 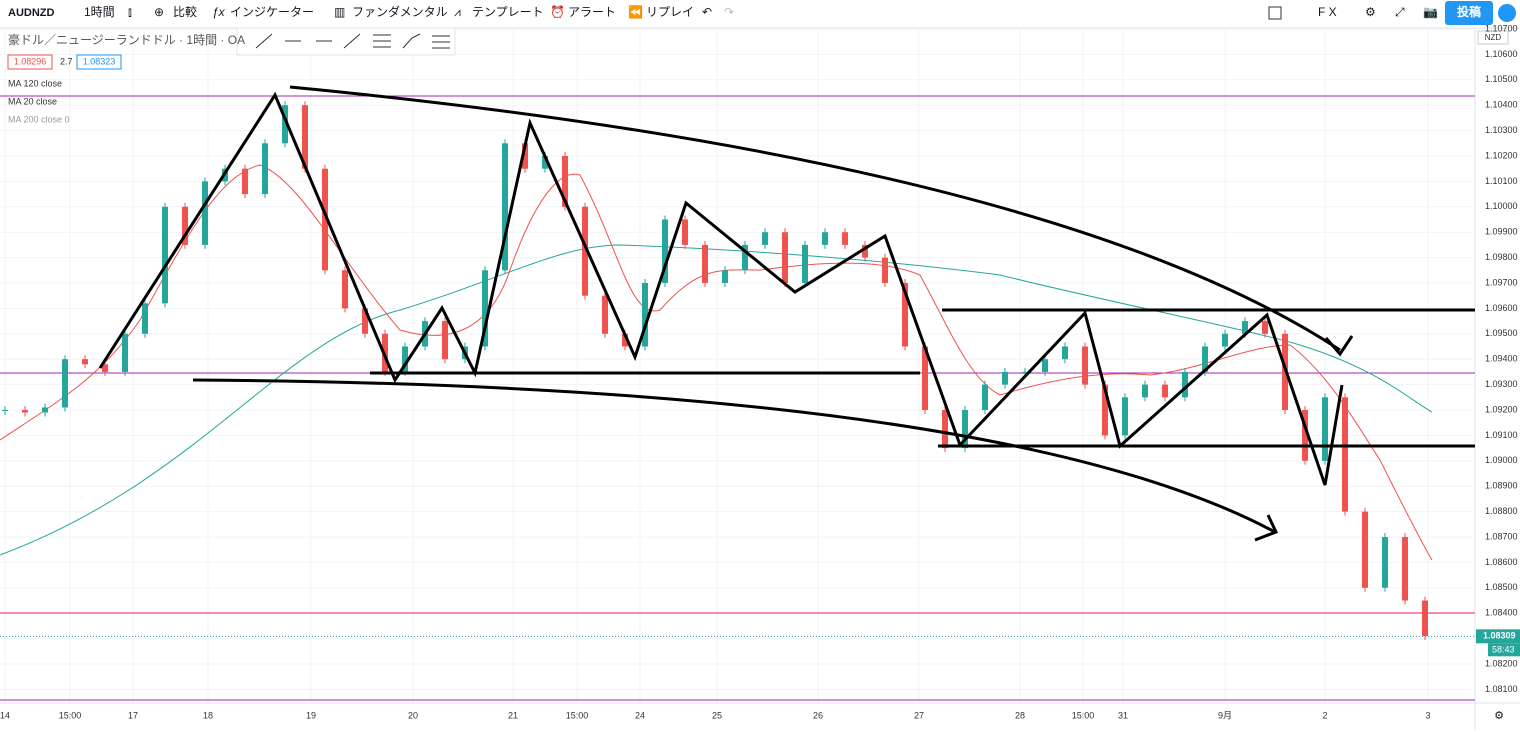 What do you see at coordinates (99, 12) in the screenshot?
I see `interval: 1時間` at bounding box center [99, 12].